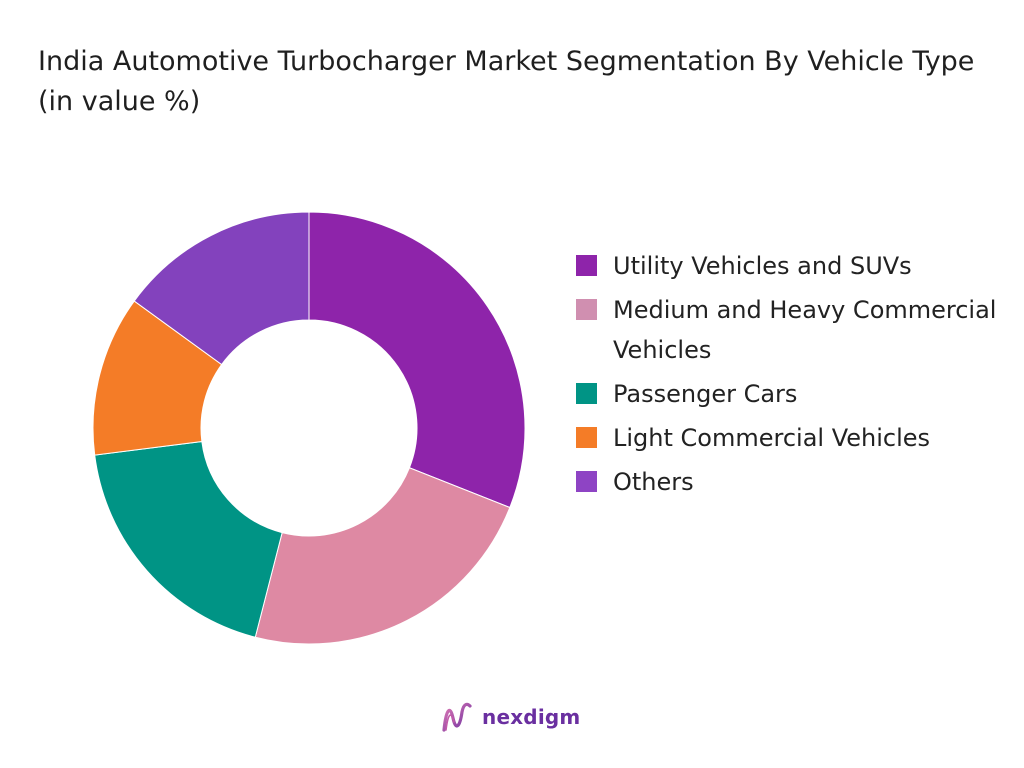  What do you see at coordinates (221, 288) in the screenshot?
I see `donut-slice-others` at bounding box center [221, 288].